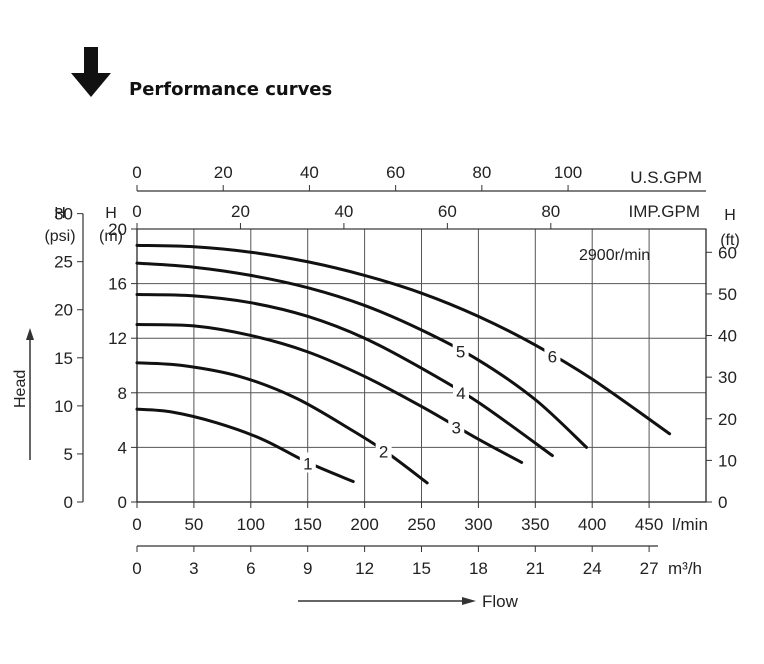 The height and width of the screenshot is (664, 764). What do you see at coordinates (447, 211) in the screenshot?
I see `x-tick-label-impgpm: 60` at bounding box center [447, 211].